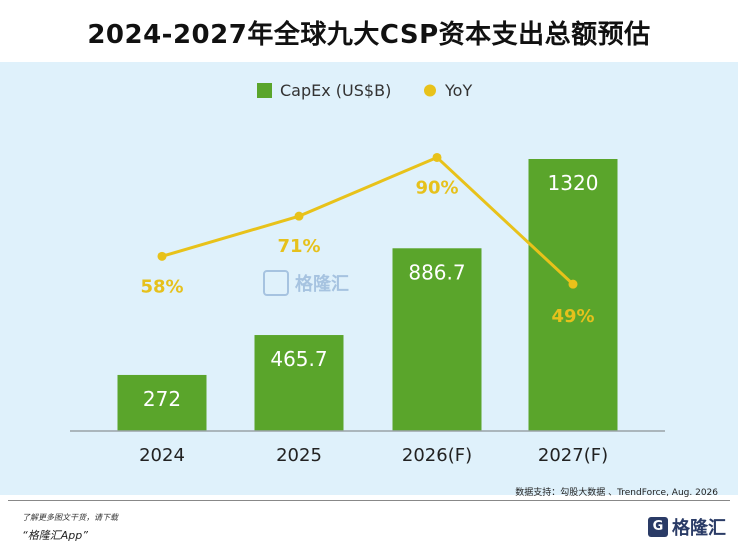  What do you see at coordinates (436, 272) in the screenshot?
I see `bar-value-label: 886.7` at bounding box center [436, 272].